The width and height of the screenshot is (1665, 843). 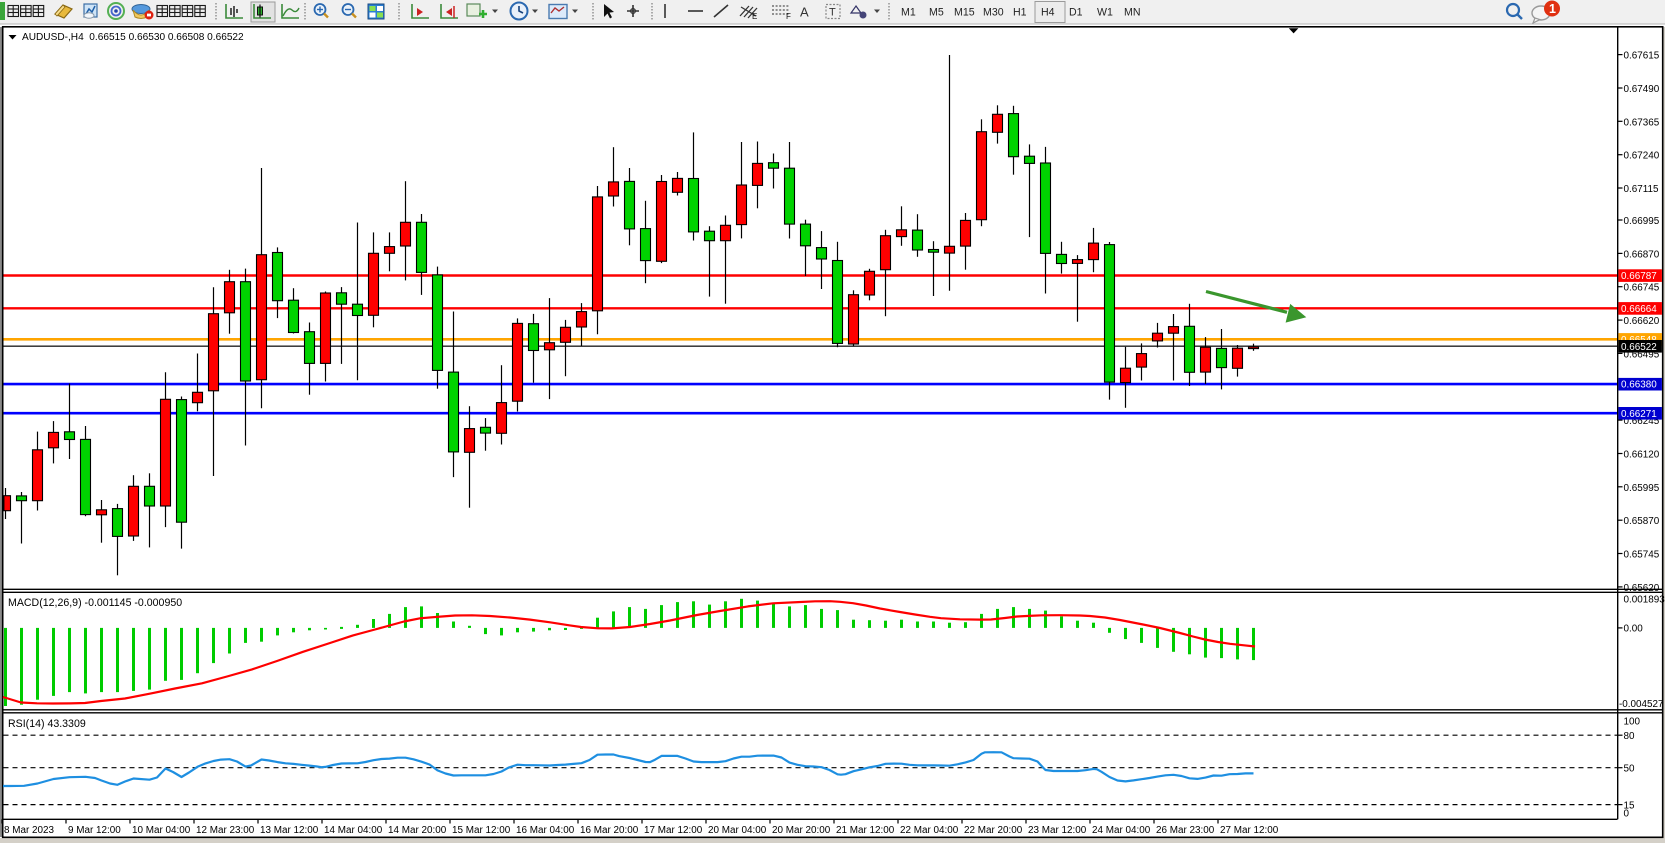 What do you see at coordinates (1641, 704) in the screenshot?
I see `svg-text: -0.004527` at bounding box center [1641, 704].